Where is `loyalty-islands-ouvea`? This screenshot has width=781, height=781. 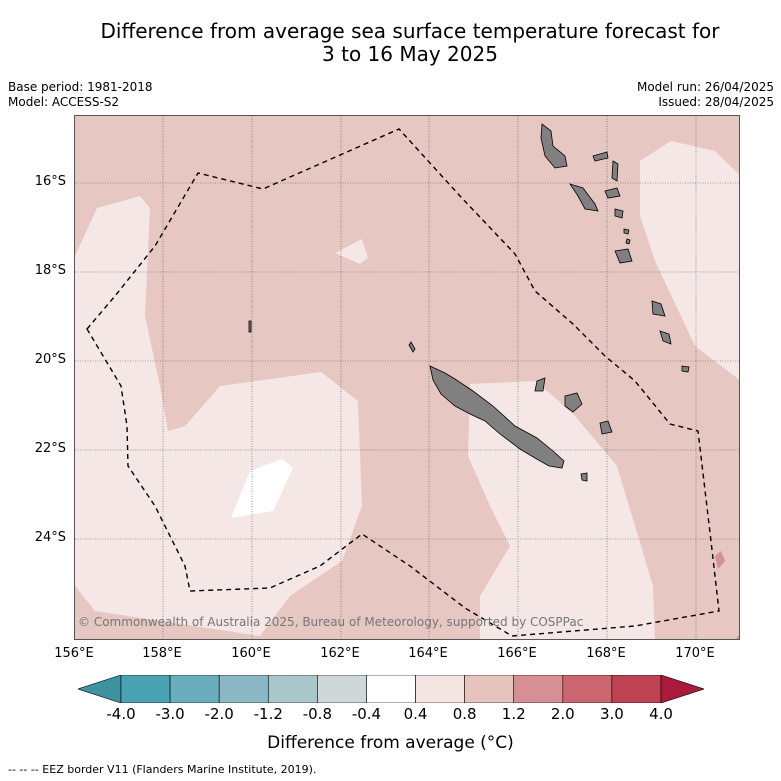 loyalty-islands-ouvea is located at coordinates (540, 384).